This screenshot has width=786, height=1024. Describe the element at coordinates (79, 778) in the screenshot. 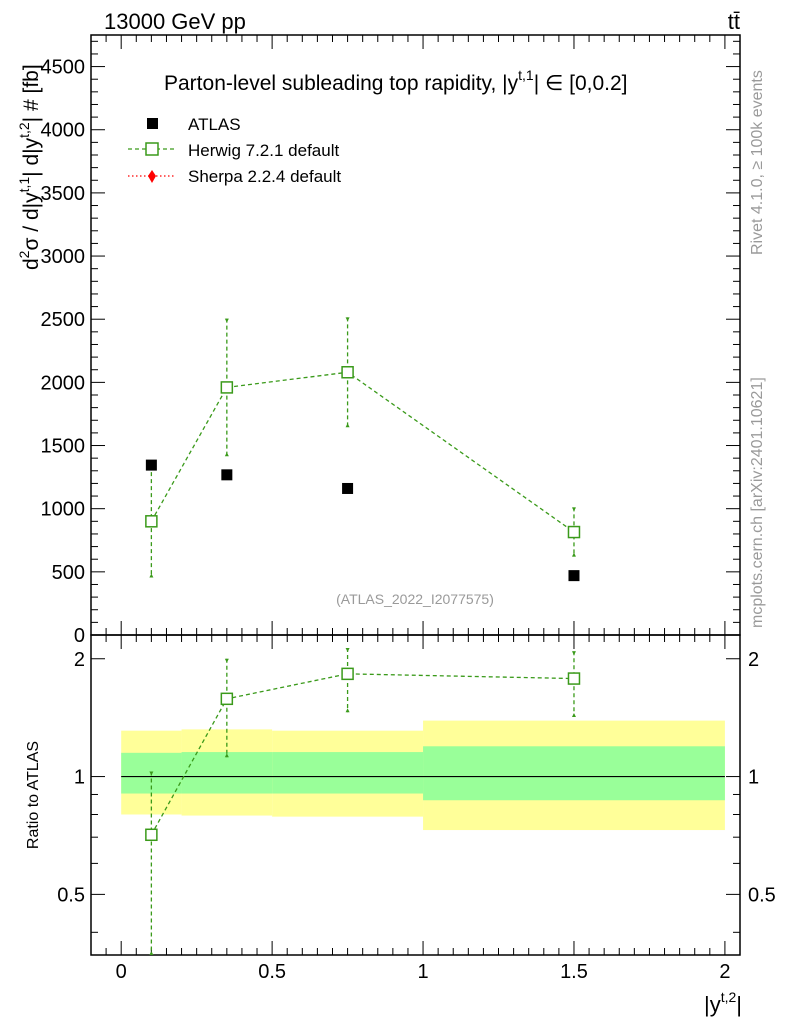

I see `ratio-y-tick-label: 1` at that location.